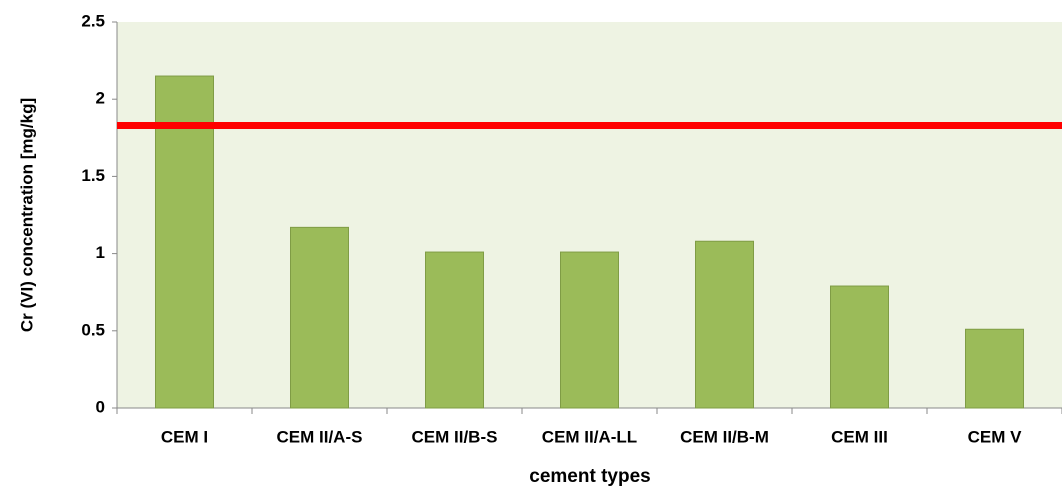 This screenshot has width=1062, height=488. Describe the element at coordinates (184, 436) in the screenshot. I see `x-tick-label: CEM I` at that location.